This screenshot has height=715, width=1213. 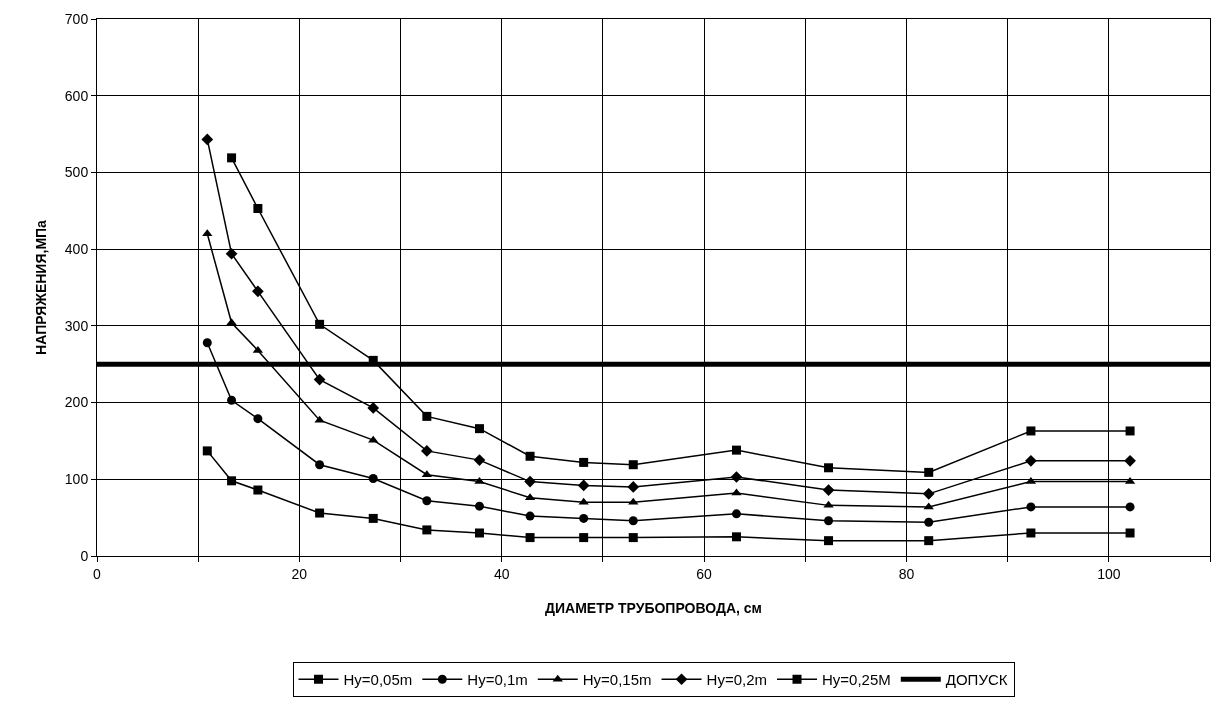 What do you see at coordinates (76, 402) in the screenshot?
I see `y-tick-label: 200` at bounding box center [76, 402].